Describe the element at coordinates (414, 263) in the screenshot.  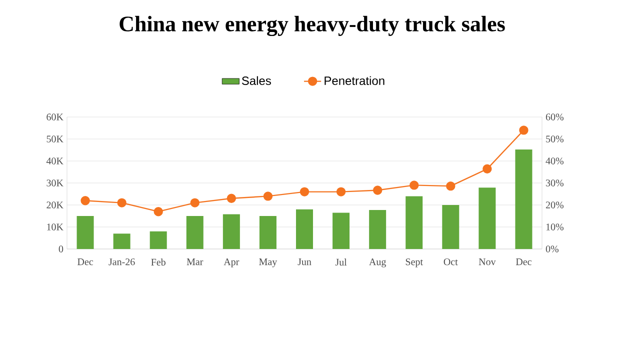
I see `x-tick-label: Sept` at that location.